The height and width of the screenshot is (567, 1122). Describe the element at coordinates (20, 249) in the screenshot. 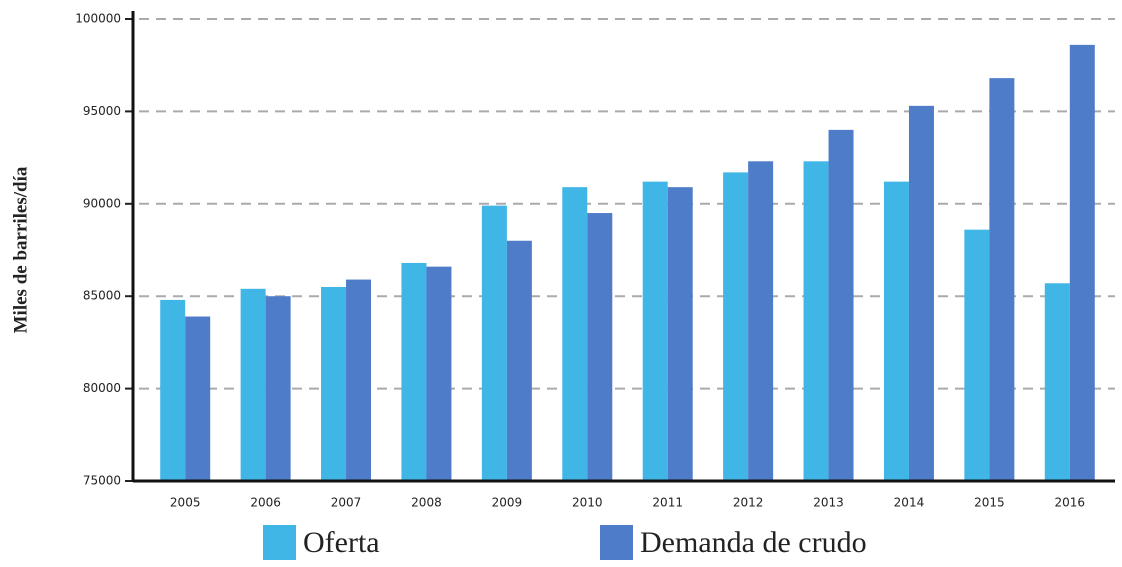

I see `y-axis-label: Miles de barriles/día` at that location.